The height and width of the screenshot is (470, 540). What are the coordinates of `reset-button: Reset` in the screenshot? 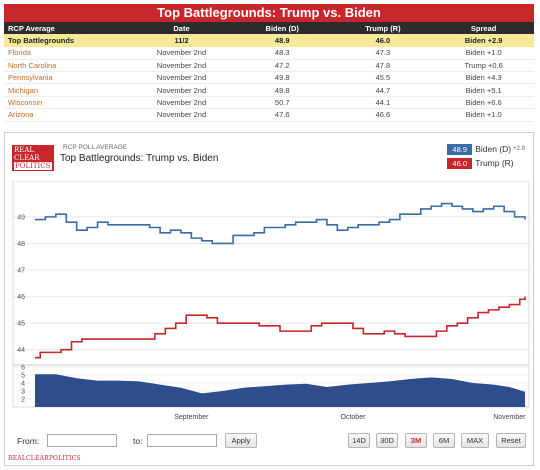 It's located at (511, 440).